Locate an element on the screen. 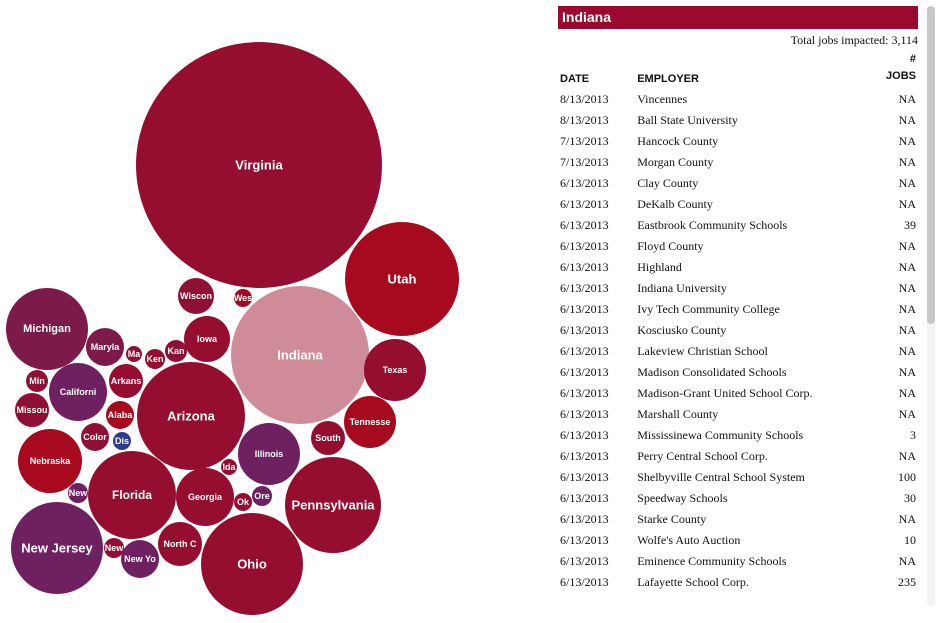 This screenshot has width=949, height=623. employer-cell: Ball State University is located at coordinates (687, 120).